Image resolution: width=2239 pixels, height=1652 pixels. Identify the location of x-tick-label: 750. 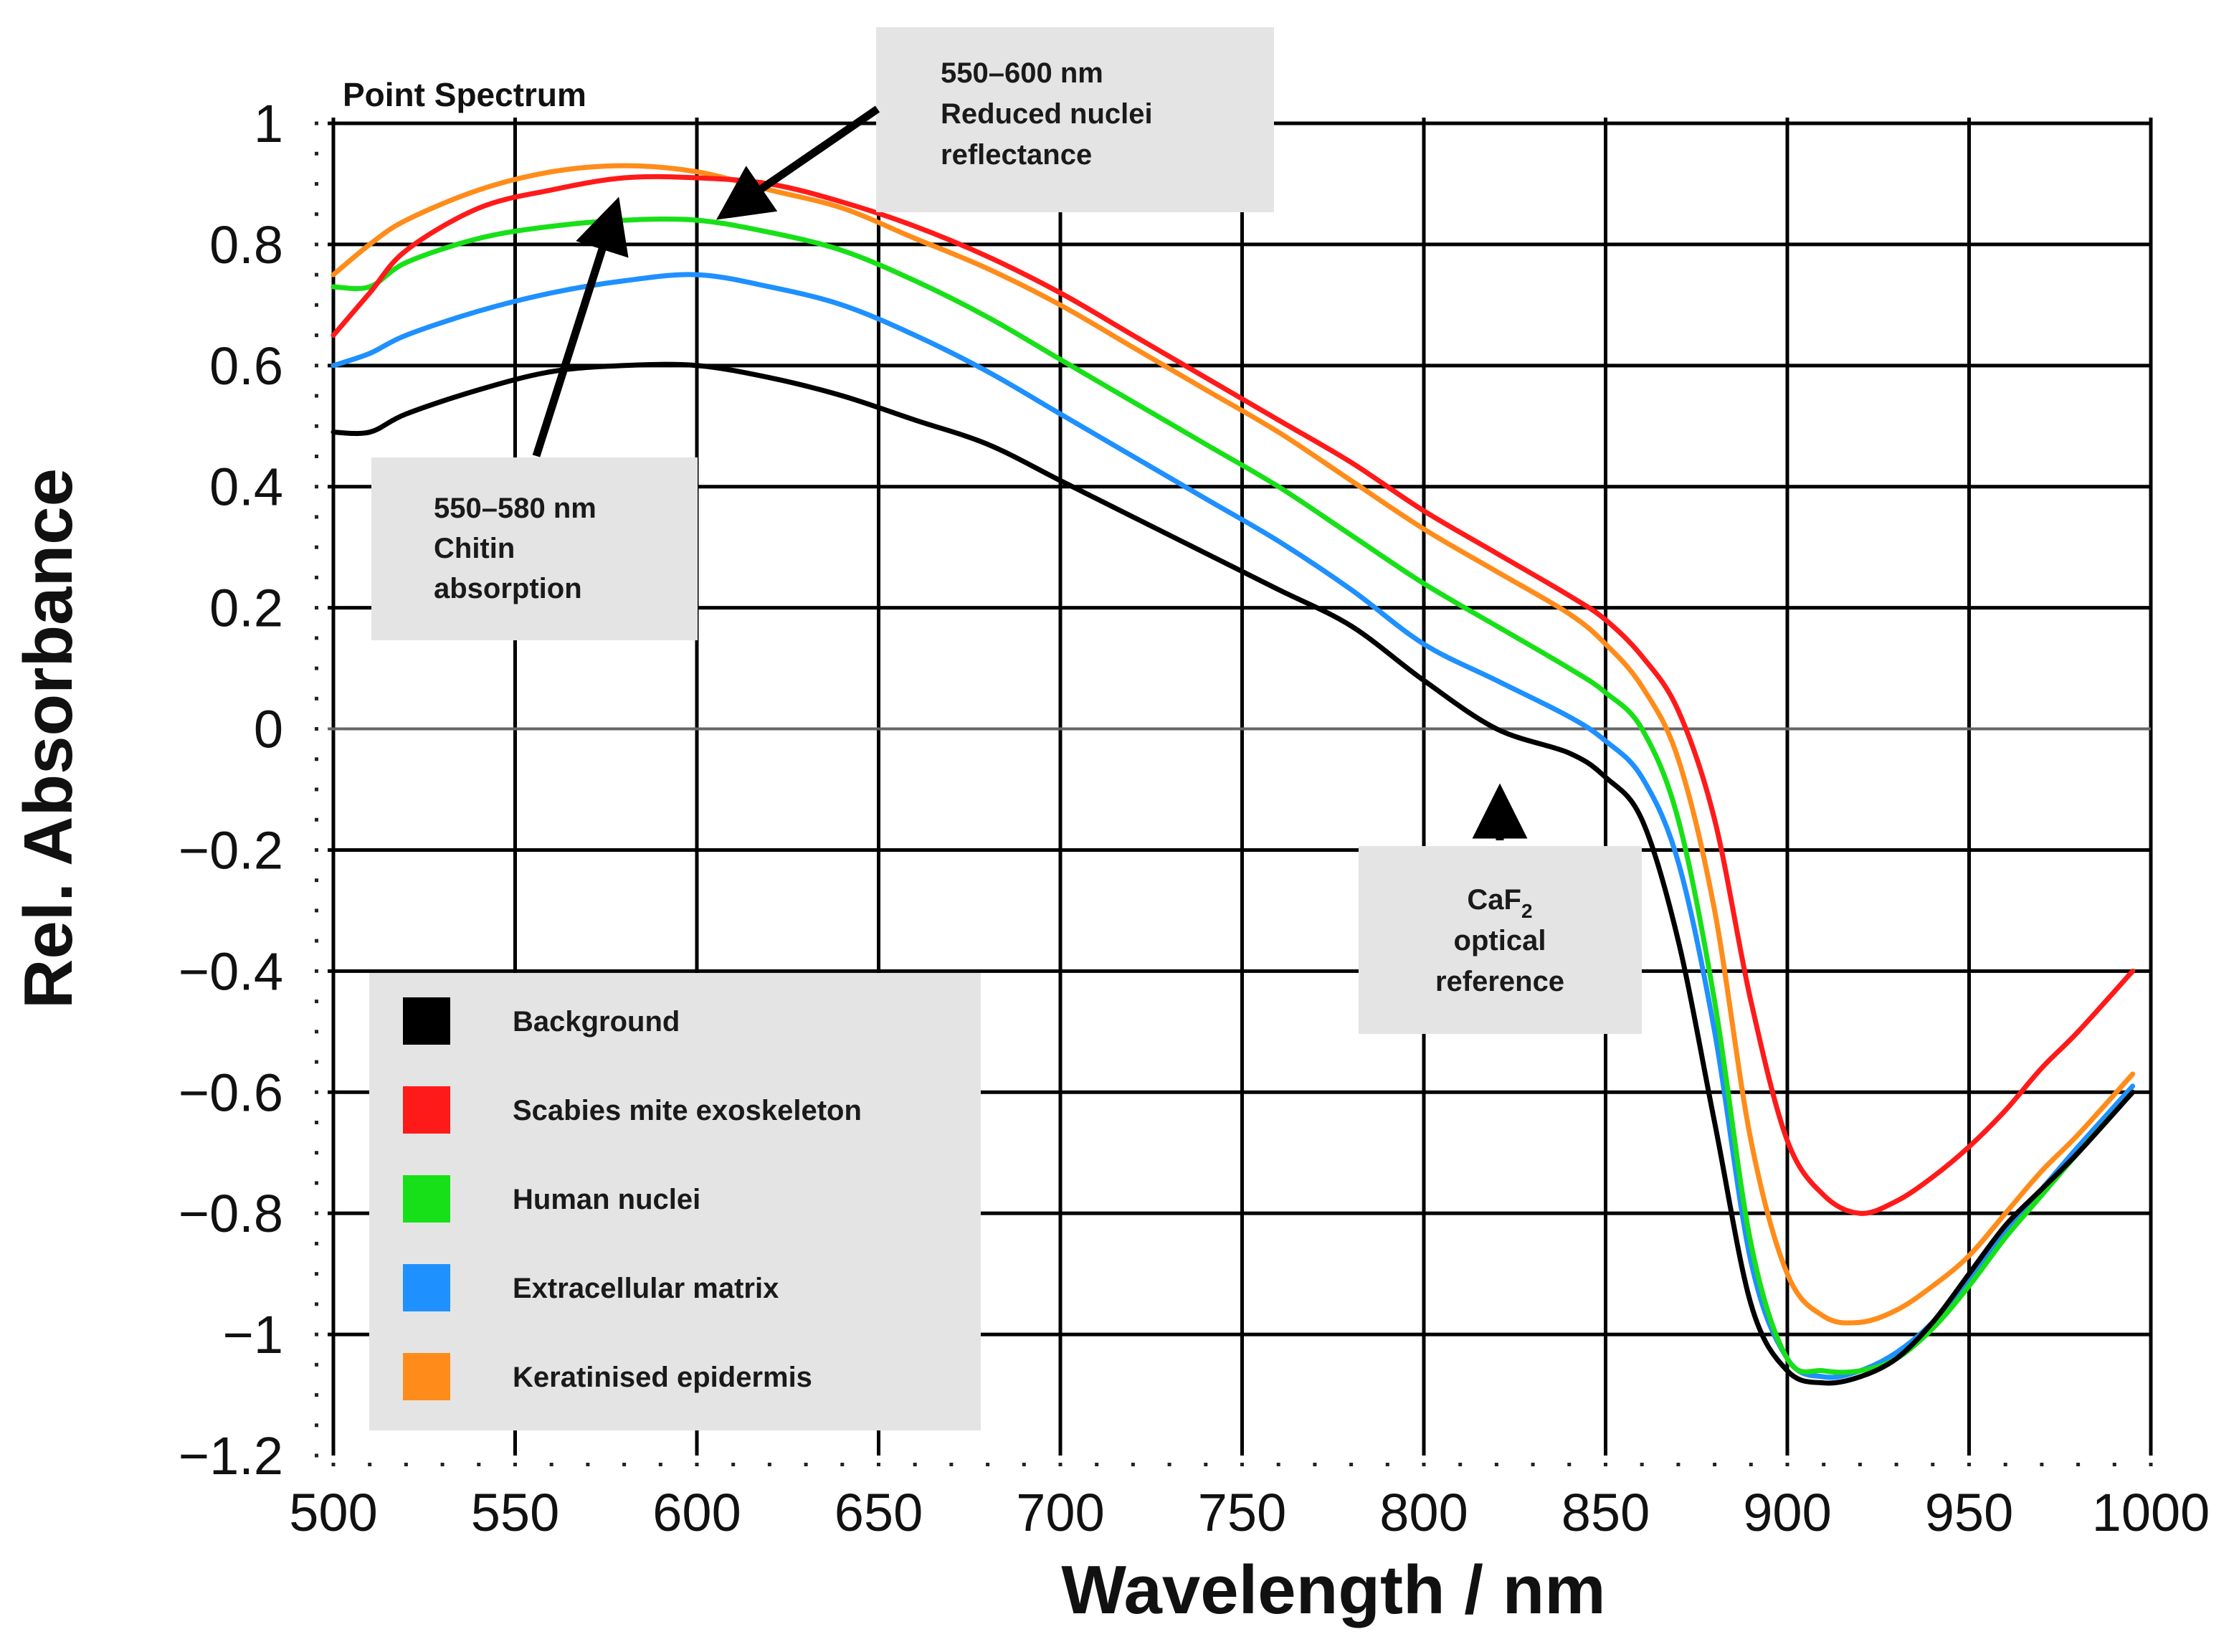
(1242, 1512).